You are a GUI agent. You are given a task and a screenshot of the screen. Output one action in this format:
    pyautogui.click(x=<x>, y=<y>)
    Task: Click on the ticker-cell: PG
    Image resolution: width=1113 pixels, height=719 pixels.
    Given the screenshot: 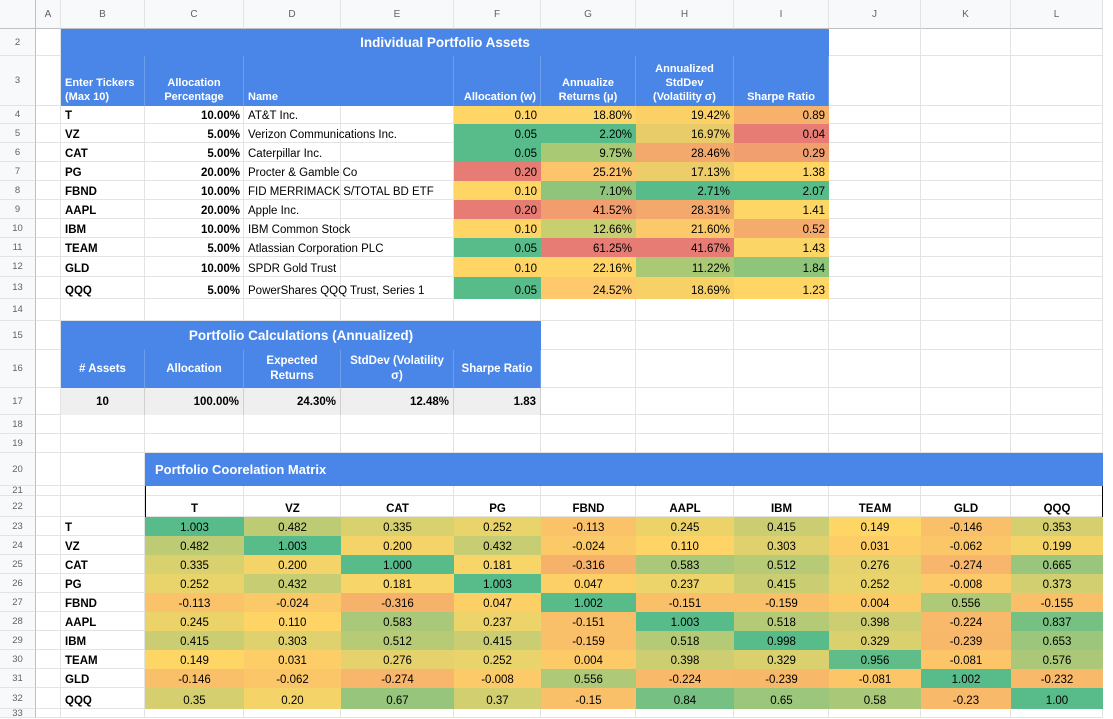 What is the action you would take?
    pyautogui.click(x=73, y=173)
    